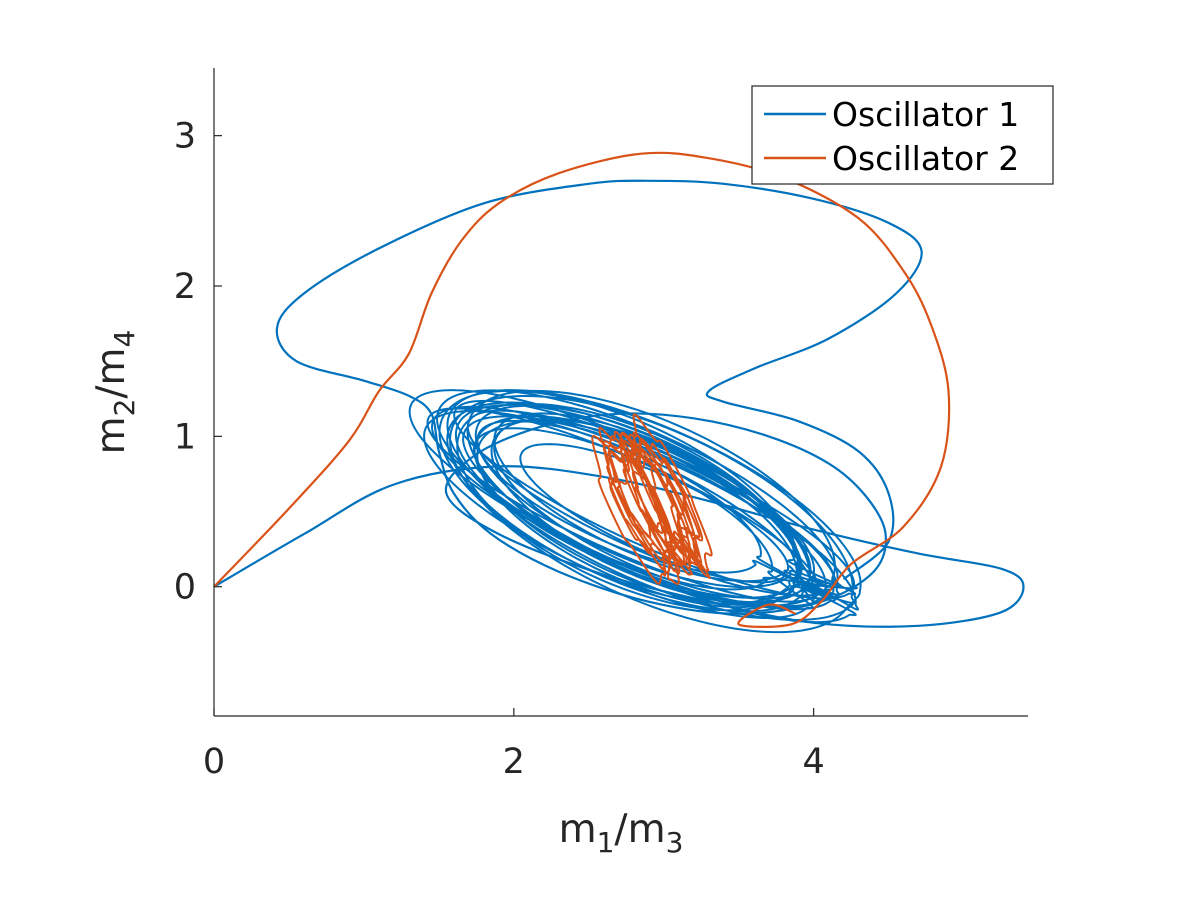 Image resolution: width=1200 pixels, height=900 pixels. What do you see at coordinates (185, 137) in the screenshot?
I see `y-tick-label: 3` at bounding box center [185, 137].